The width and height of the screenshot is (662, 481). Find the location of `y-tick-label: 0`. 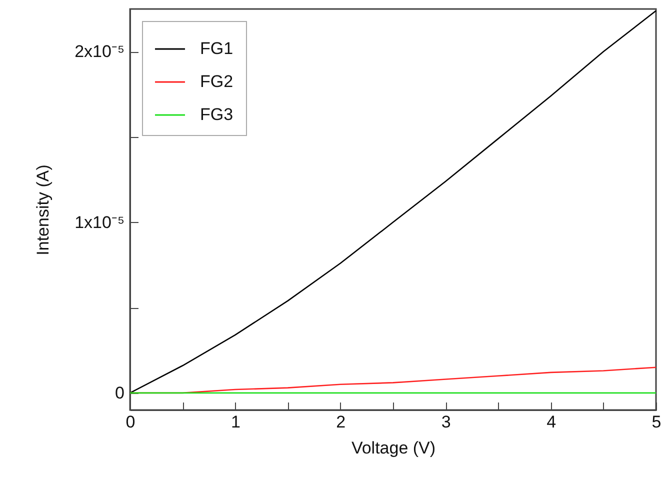

y-tick-label: 0 is located at coordinates (119, 392).